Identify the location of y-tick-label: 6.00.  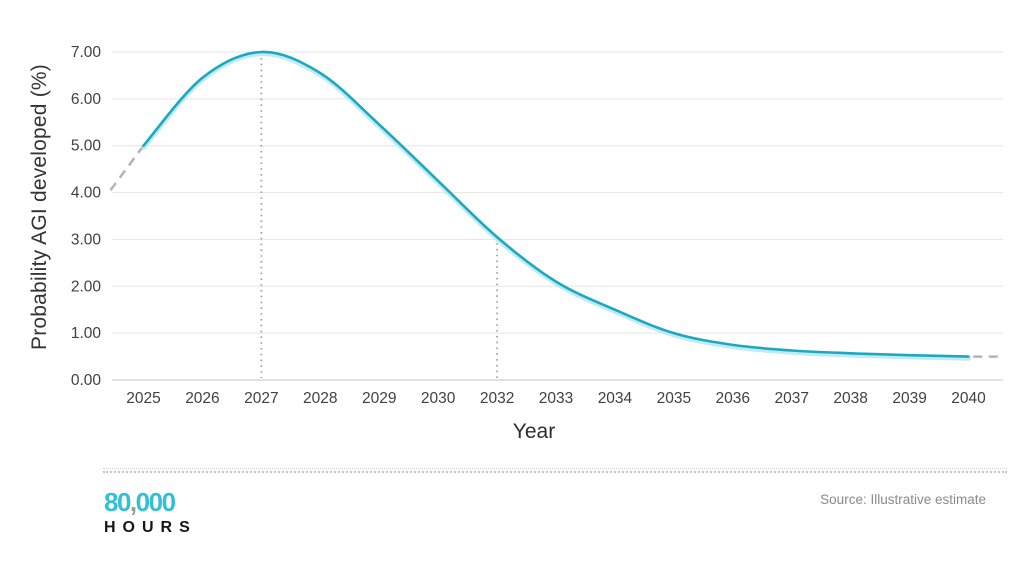
(86, 99).